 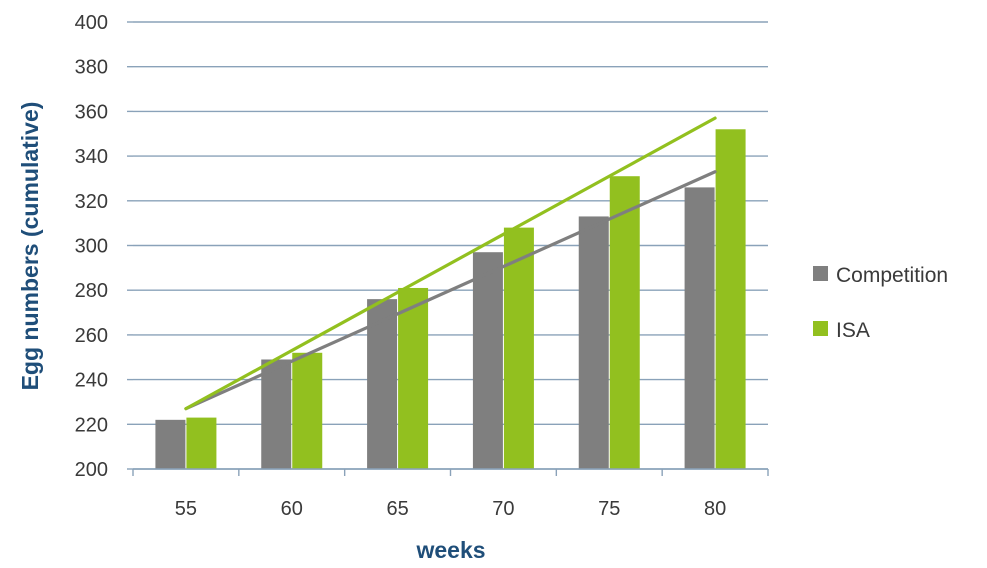 I want to click on y-tick-labels: 200 220 240 260 280 300 320 340 360 380 400, so click(x=91, y=246).